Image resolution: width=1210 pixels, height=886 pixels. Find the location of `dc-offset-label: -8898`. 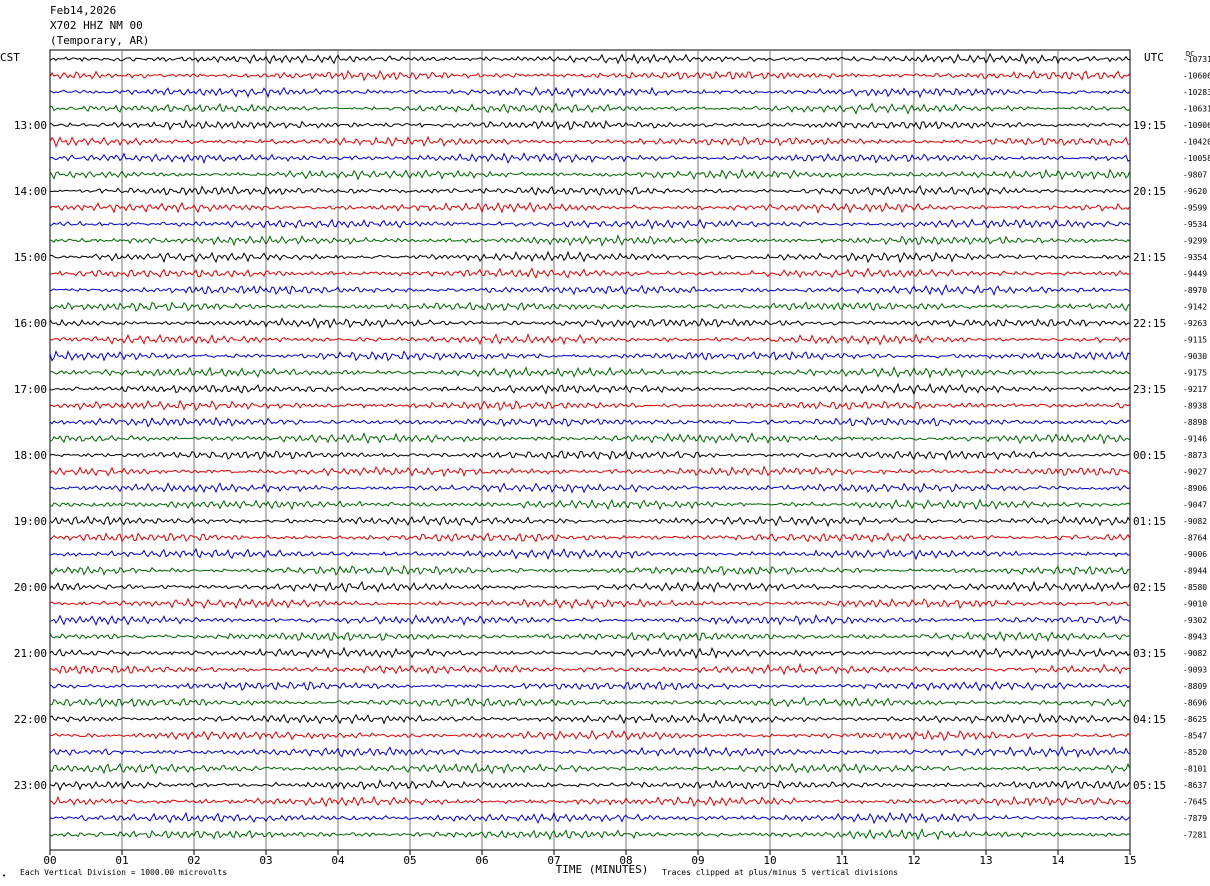

dc-offset-label: -8898 is located at coordinates (1195, 422).